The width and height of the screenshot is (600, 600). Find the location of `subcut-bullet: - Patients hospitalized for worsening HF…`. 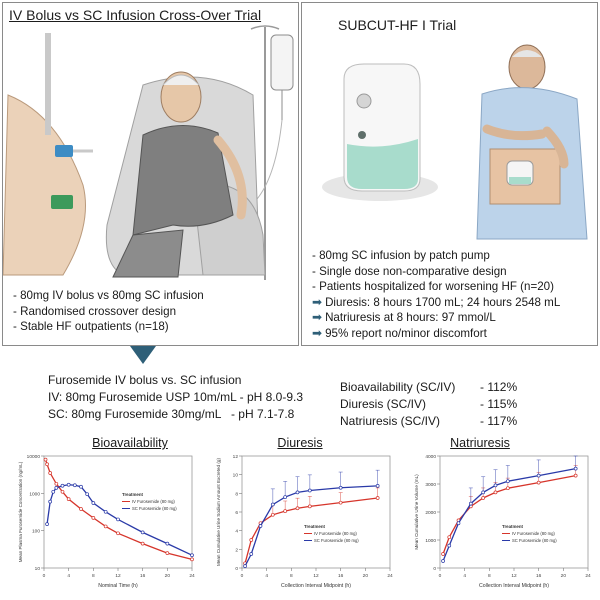

subcut-bullet: - Patients hospitalized for worsening HF… is located at coordinates (433, 286).